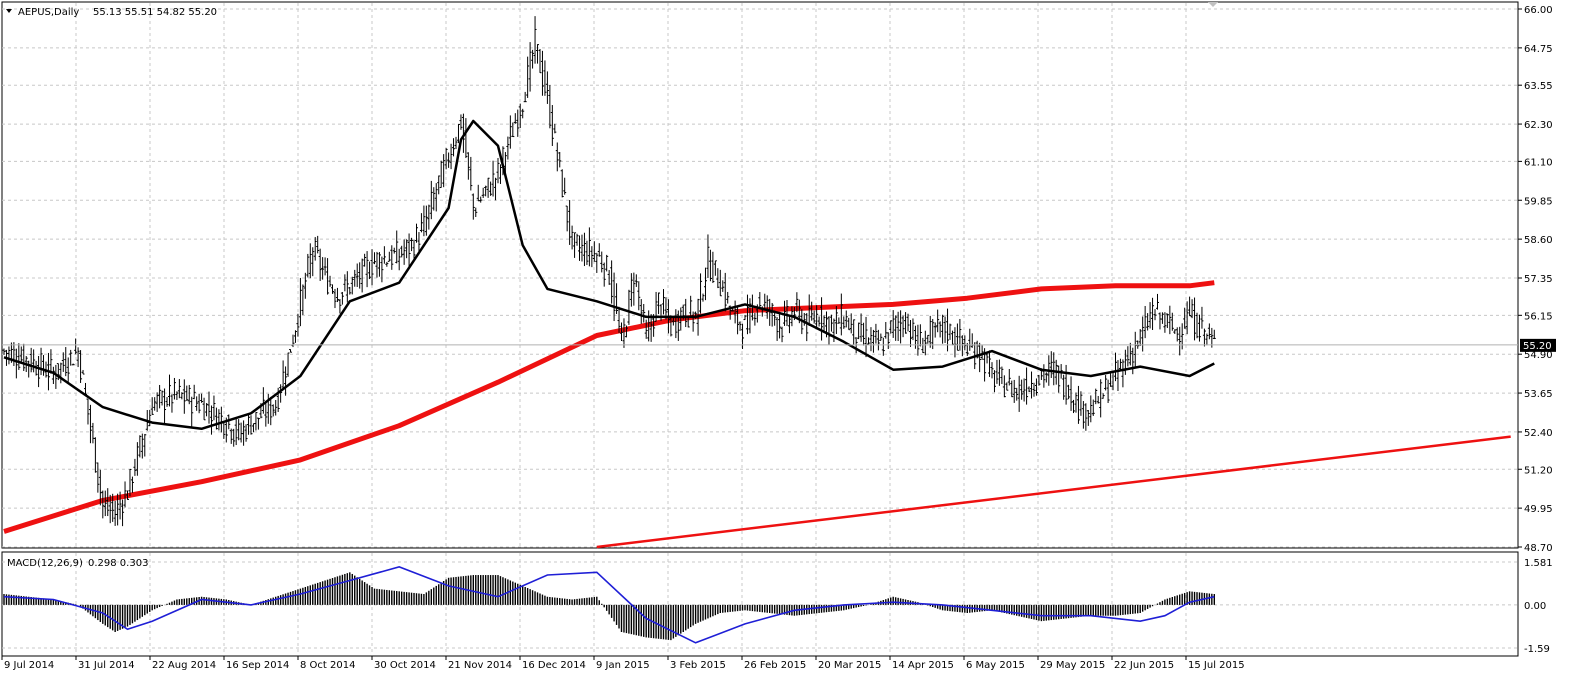 Image resolution: width=1569 pixels, height=675 pixels. Describe the element at coordinates (1538, 470) in the screenshot. I see `y-tick-label: 51.20` at that location.